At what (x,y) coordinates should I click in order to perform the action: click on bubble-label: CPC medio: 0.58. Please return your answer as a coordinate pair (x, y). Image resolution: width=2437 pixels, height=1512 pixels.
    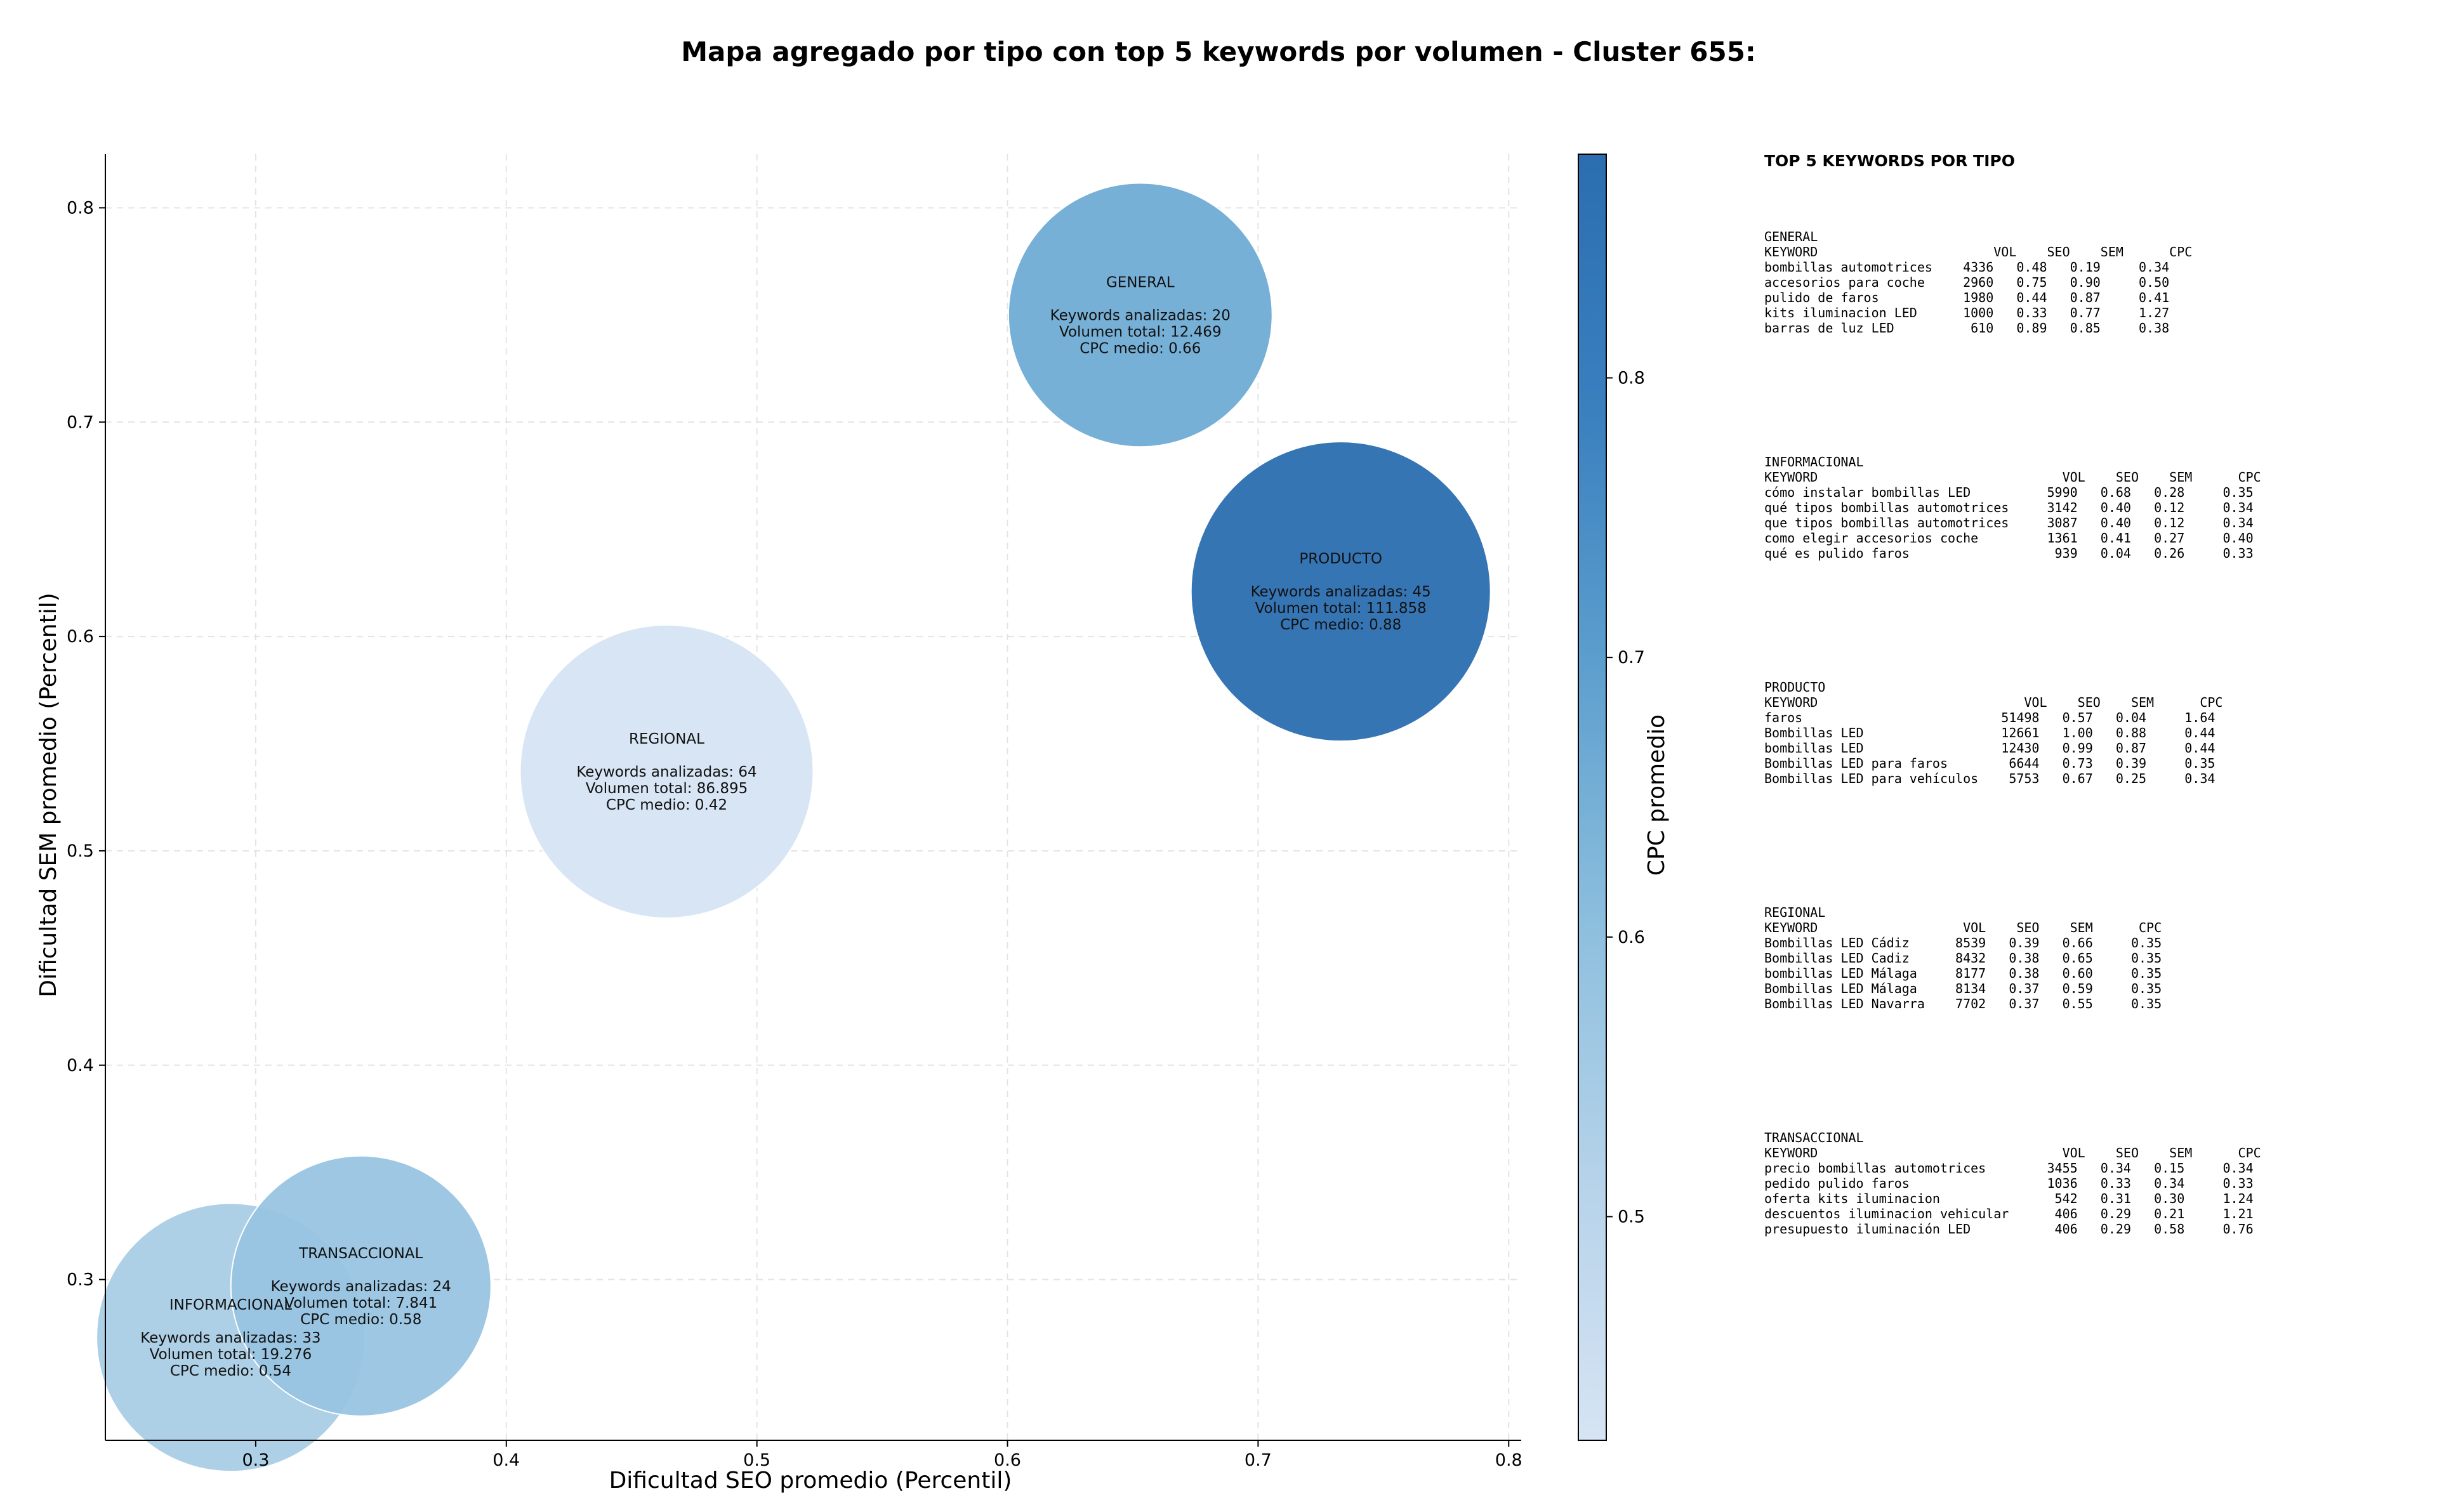
    Looking at the image, I should click on (360, 1320).